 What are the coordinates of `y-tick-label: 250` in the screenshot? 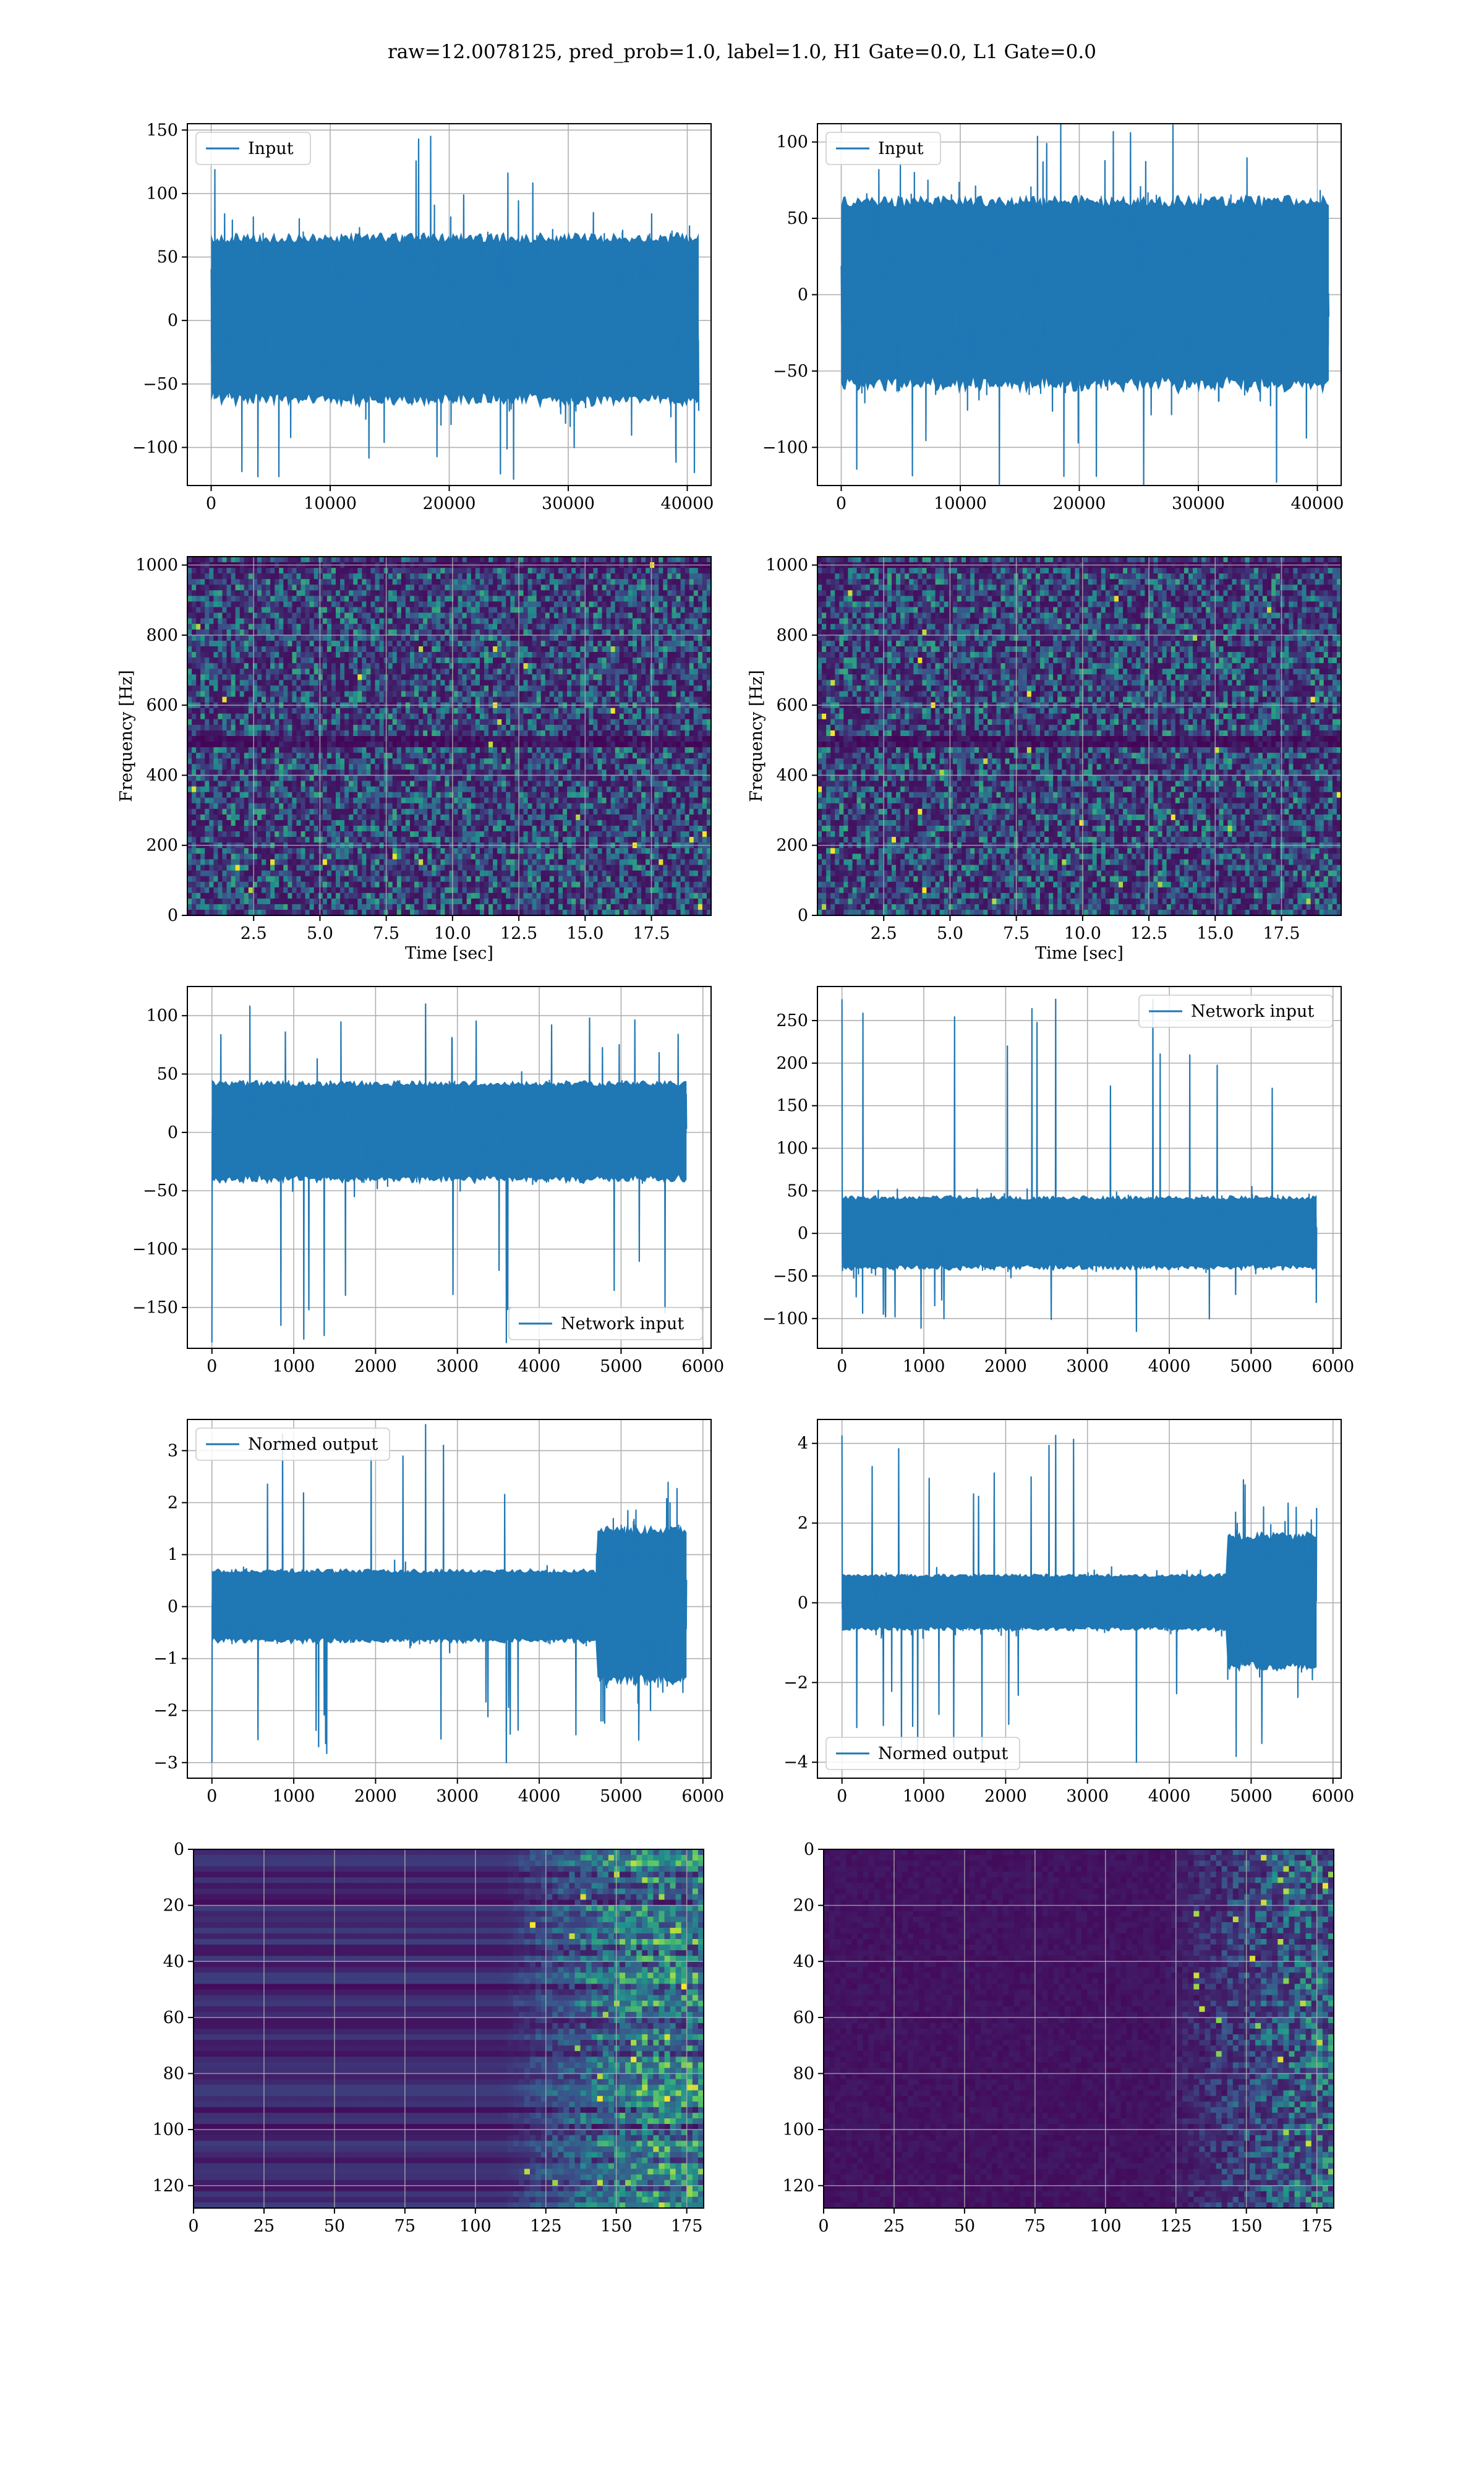 It's located at (792, 1021).